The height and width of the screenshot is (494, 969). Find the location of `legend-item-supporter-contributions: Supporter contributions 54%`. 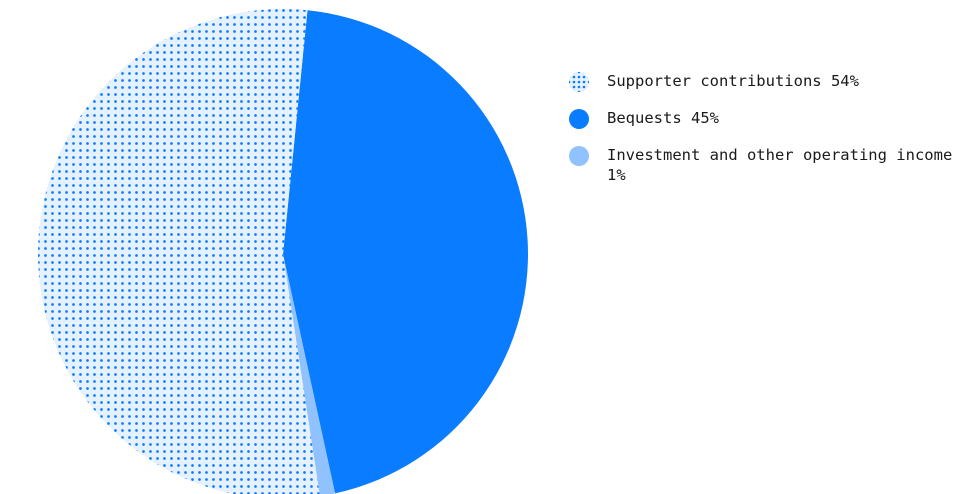

legend-item-supporter-contributions: Supporter contributions 54% is located at coordinates (766, 81).